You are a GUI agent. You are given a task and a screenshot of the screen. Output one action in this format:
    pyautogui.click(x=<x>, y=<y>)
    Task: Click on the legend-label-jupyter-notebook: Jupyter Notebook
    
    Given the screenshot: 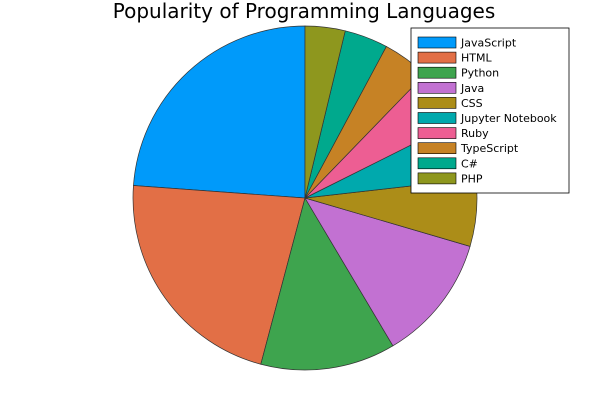 What is the action you would take?
    pyautogui.click(x=508, y=118)
    